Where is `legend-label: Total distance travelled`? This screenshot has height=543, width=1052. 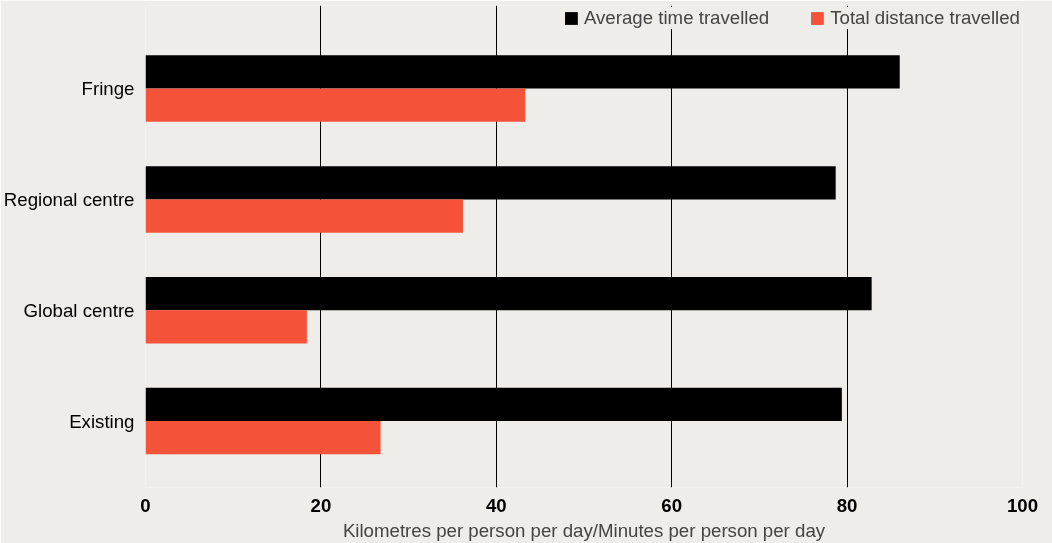 legend-label: Total distance travelled is located at coordinates (925, 18).